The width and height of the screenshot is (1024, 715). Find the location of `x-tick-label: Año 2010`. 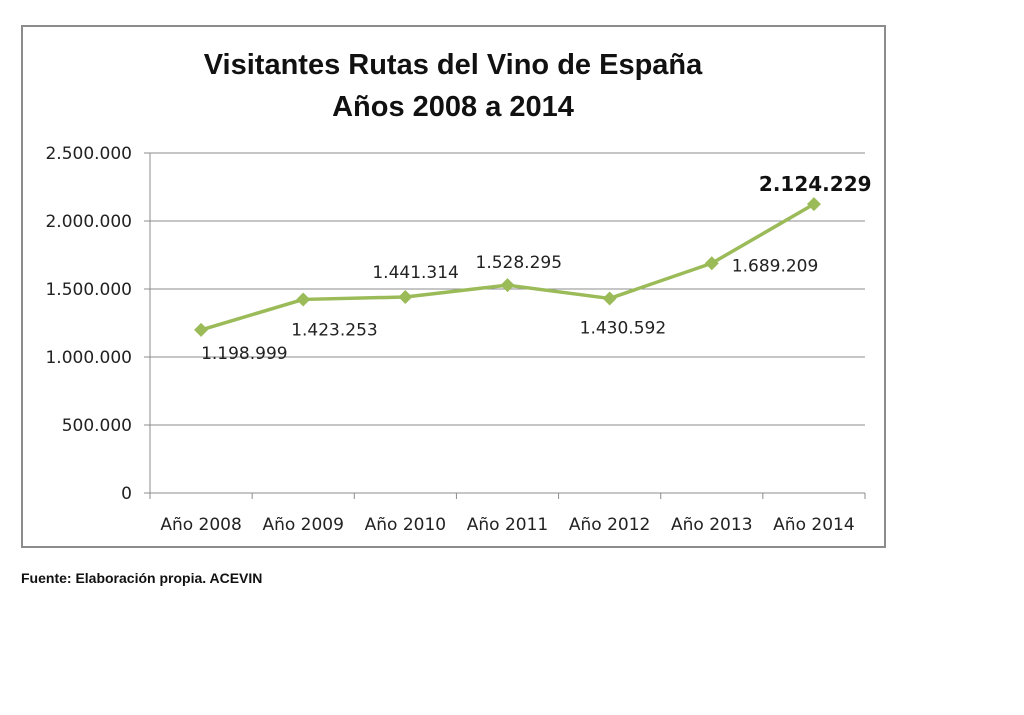

x-tick-label: Año 2010 is located at coordinates (405, 525).